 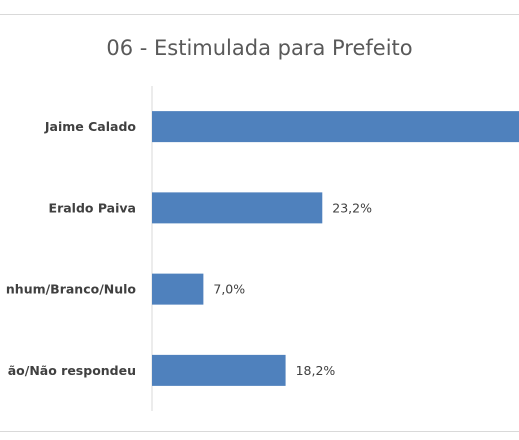 I want to click on category-label: Eraldo Paiva, so click(x=92, y=207).